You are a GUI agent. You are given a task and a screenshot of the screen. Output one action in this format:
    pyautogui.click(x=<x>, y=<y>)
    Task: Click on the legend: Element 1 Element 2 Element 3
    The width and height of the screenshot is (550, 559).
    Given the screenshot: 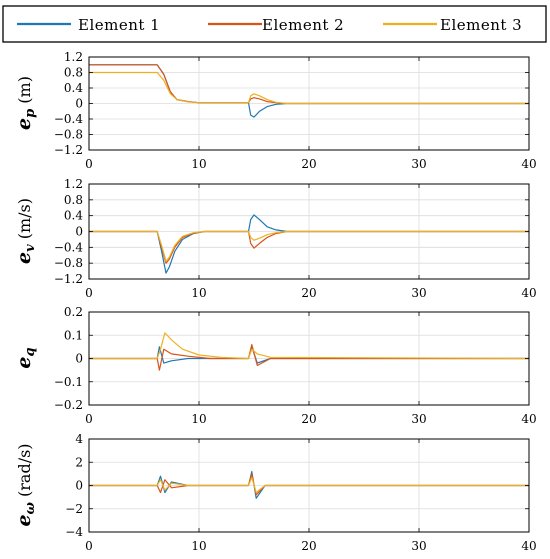 What is the action you would take?
    pyautogui.click(x=274, y=24)
    